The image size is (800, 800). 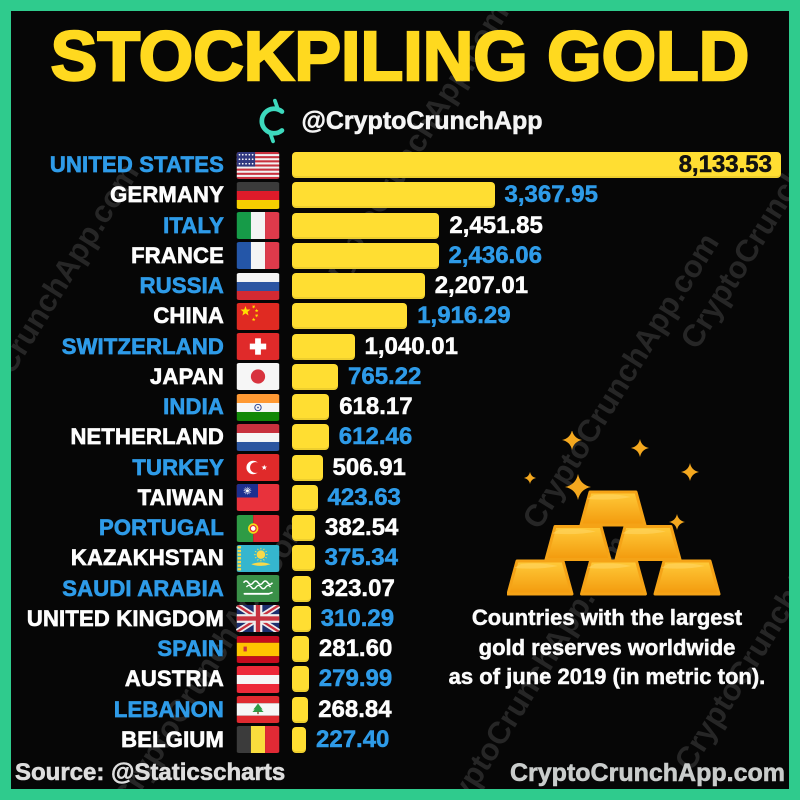 What do you see at coordinates (142, 346) in the screenshot?
I see `country-label: SWITZERLAND` at bounding box center [142, 346].